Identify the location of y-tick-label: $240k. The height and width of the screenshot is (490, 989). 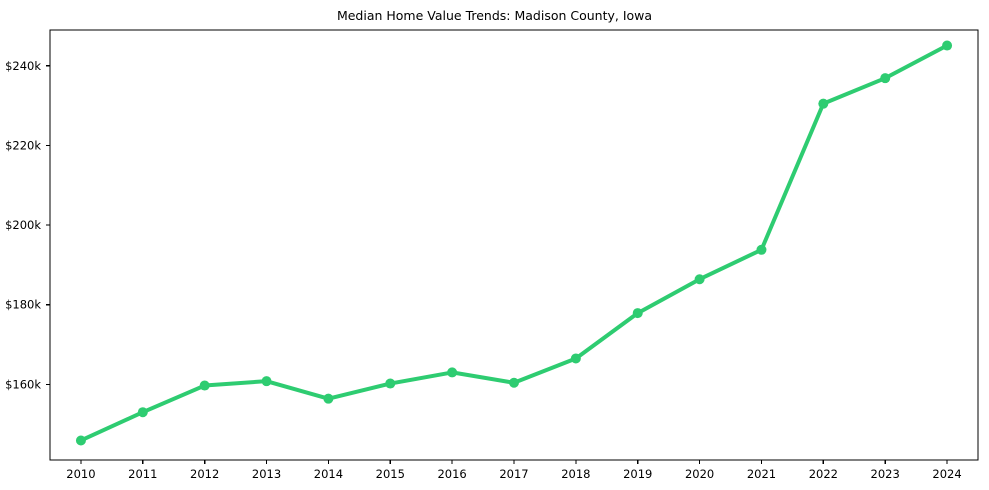
(23, 66).